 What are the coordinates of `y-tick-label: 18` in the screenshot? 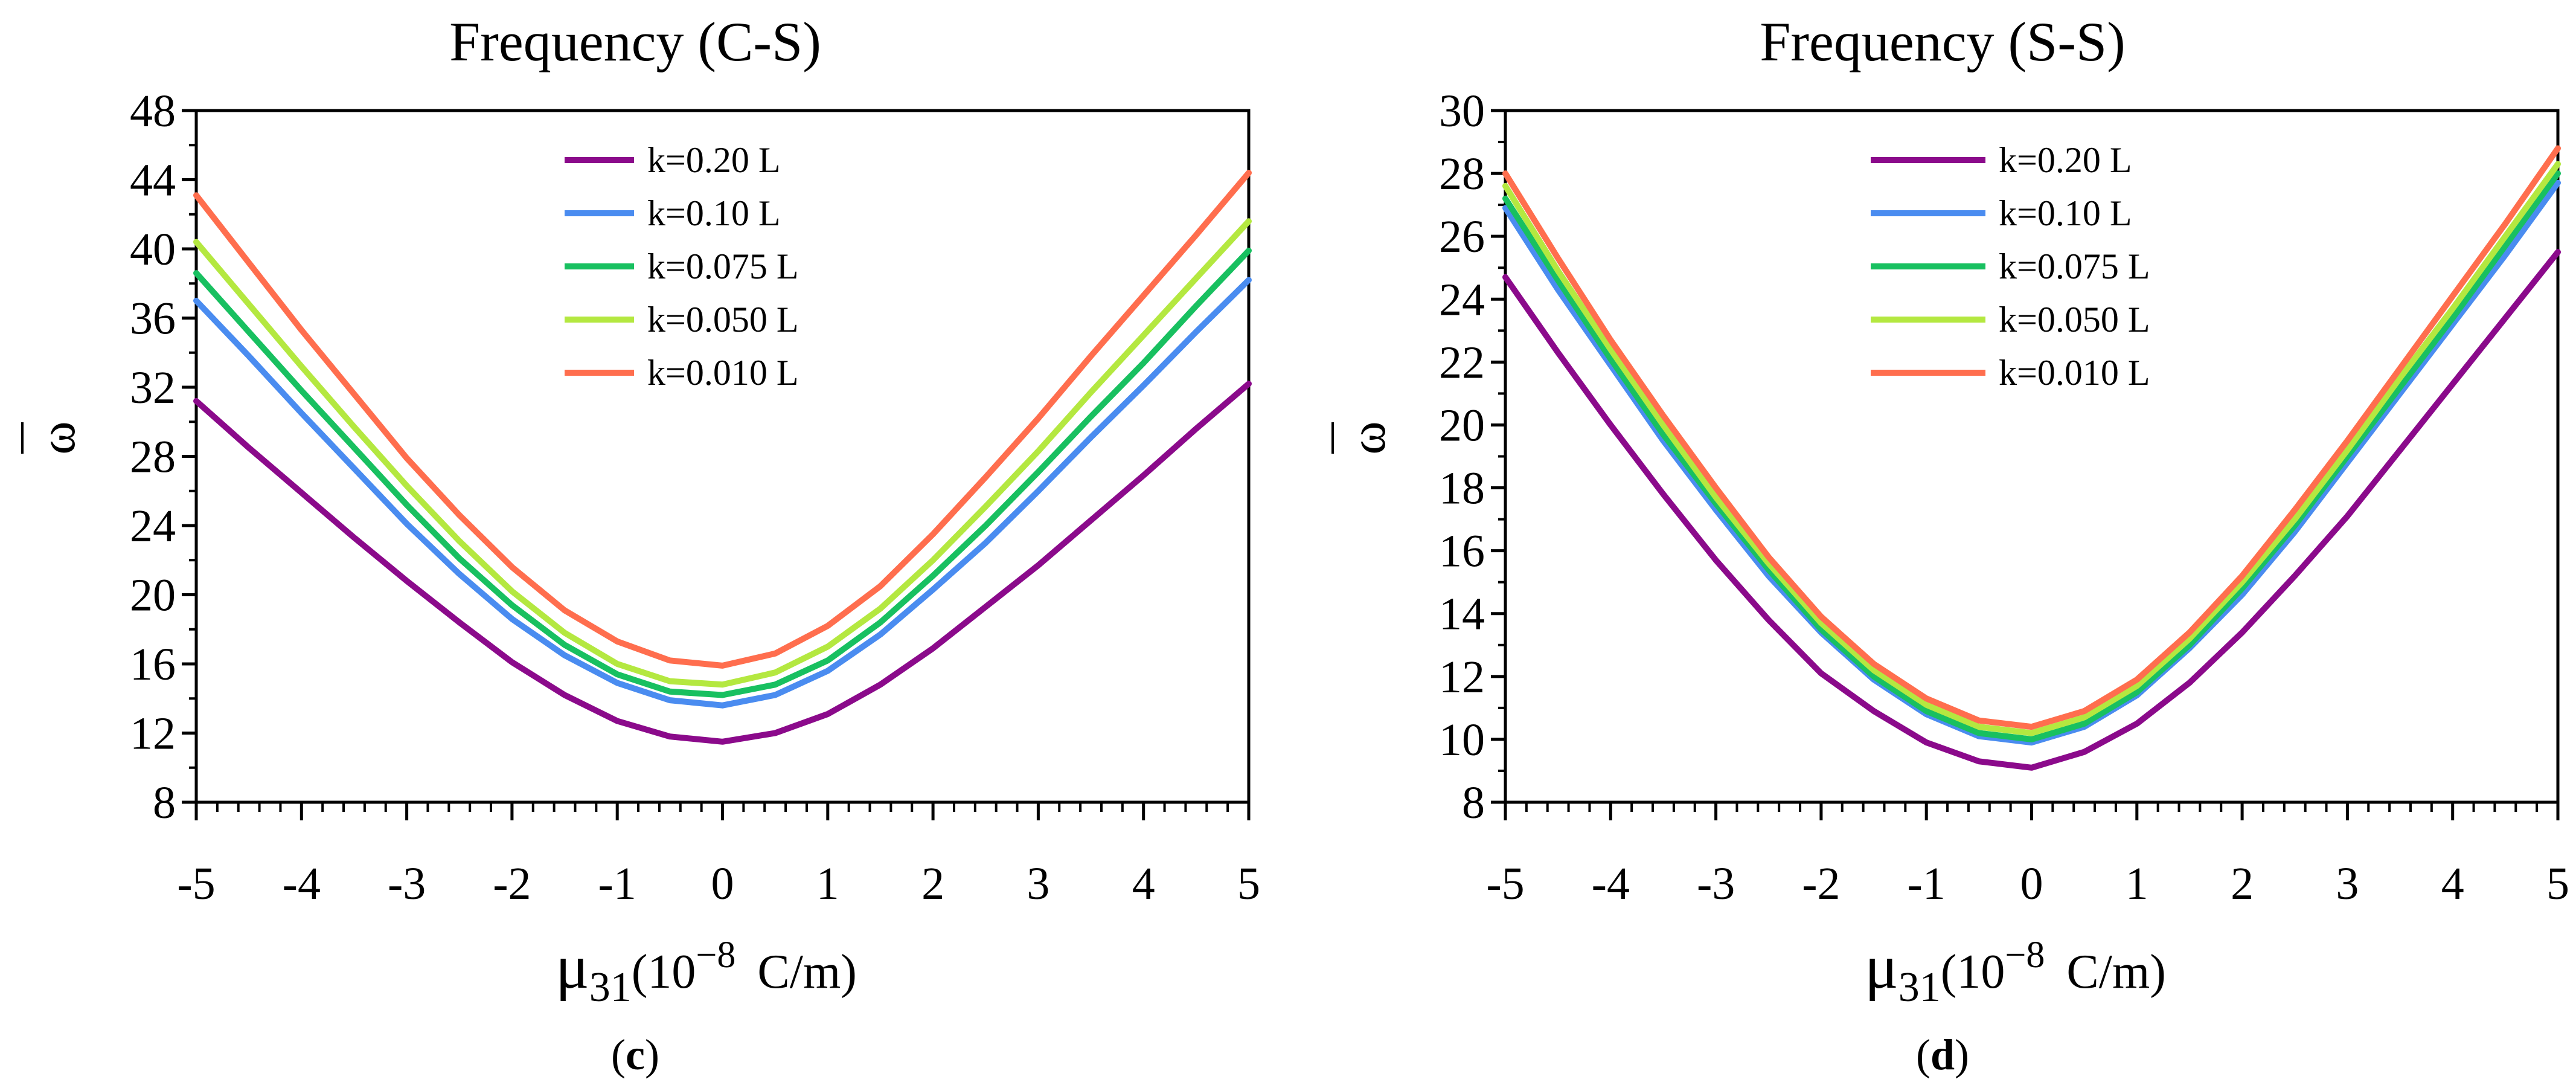 It's located at (1462, 488).